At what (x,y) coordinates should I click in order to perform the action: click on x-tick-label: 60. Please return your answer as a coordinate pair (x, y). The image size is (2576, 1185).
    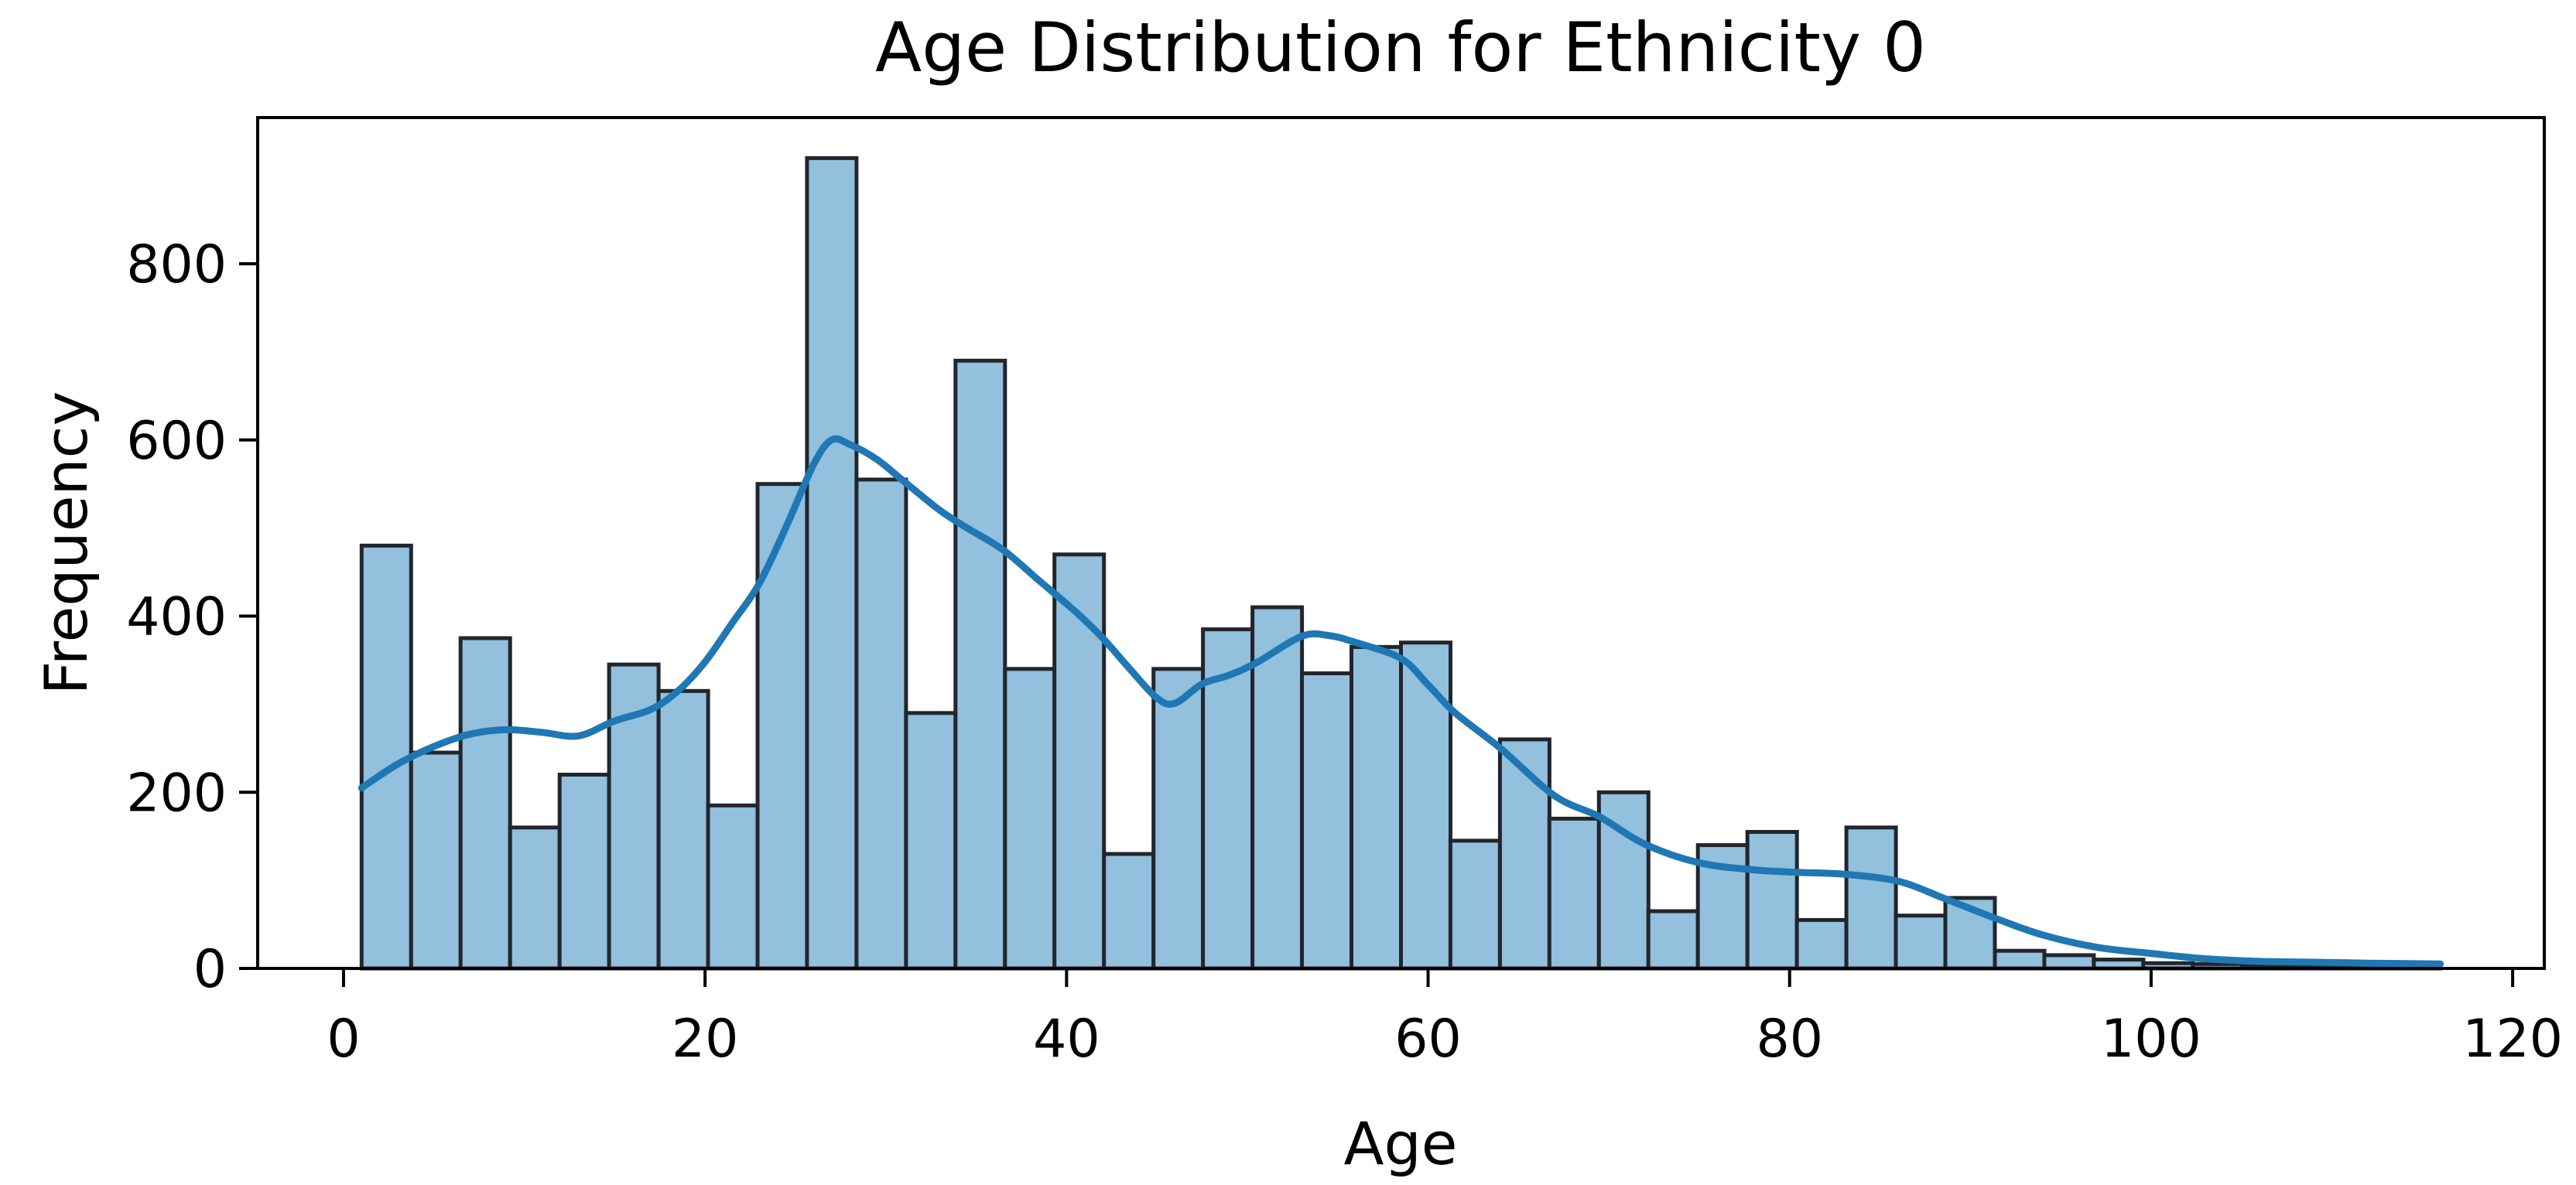
    Looking at the image, I should click on (1428, 1039).